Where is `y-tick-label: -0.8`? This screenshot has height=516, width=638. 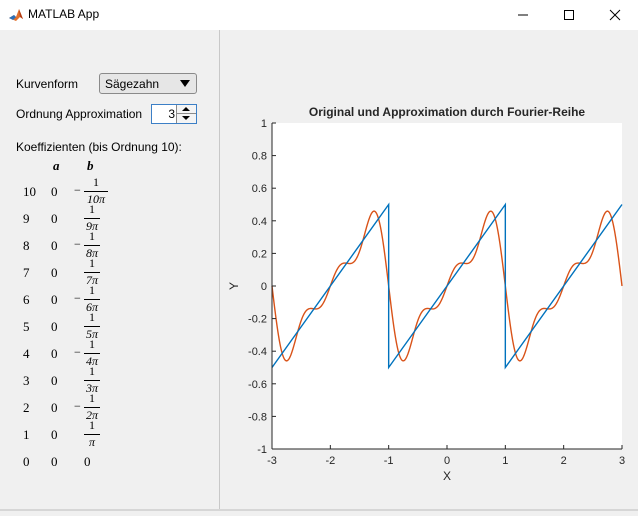 y-tick-label: -0.8 is located at coordinates (257, 417).